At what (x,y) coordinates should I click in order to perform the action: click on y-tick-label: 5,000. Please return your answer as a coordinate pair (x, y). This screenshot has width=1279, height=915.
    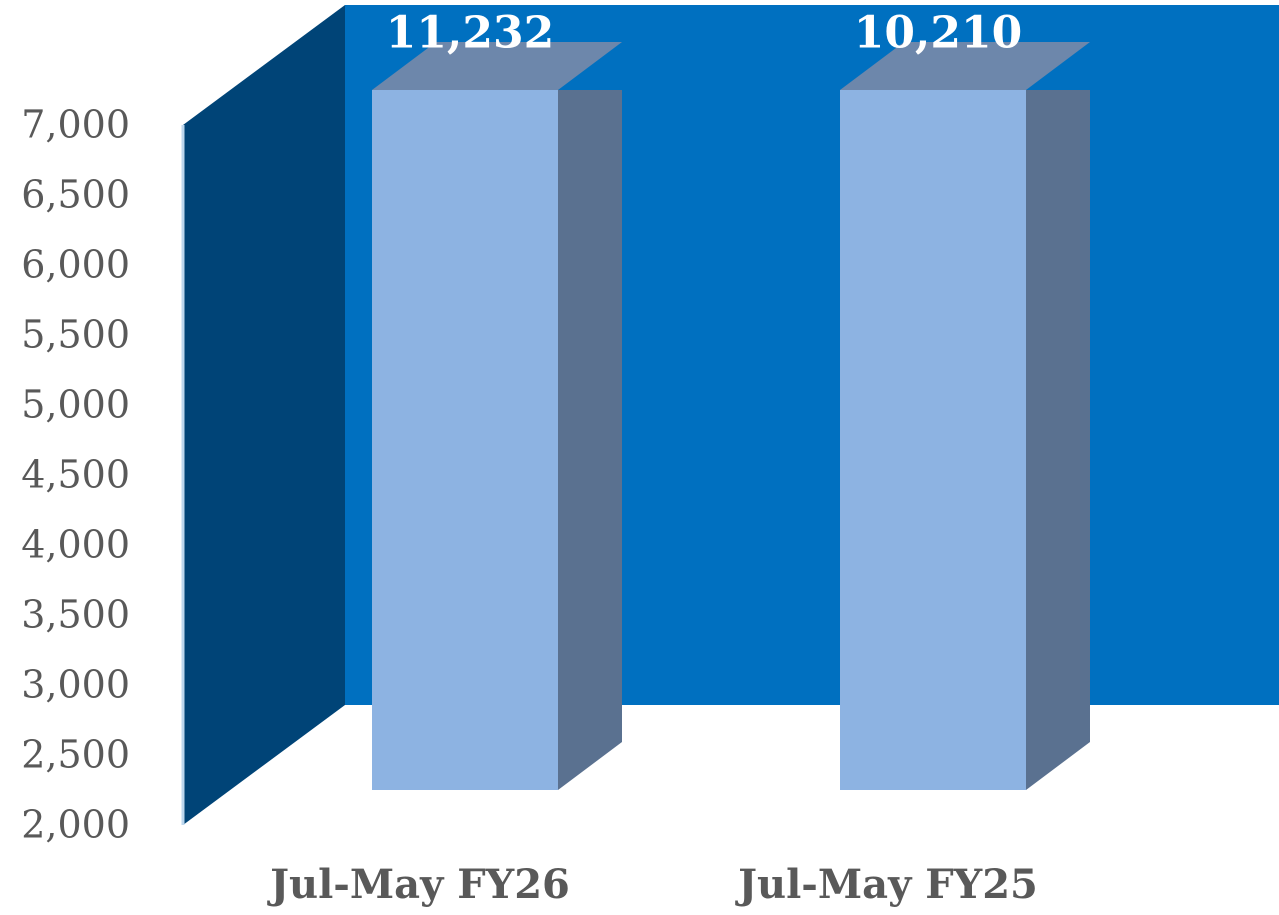
    Looking at the image, I should click on (75, 405).